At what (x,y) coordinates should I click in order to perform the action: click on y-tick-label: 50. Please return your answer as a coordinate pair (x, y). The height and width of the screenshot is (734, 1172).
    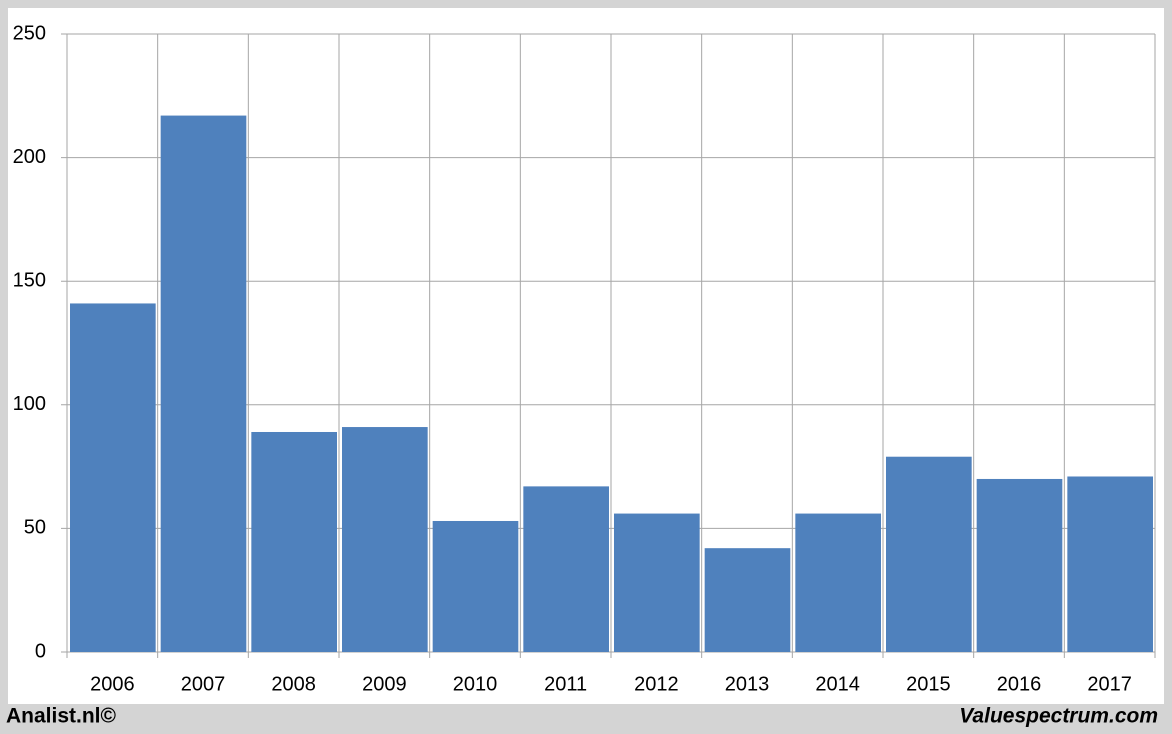
    Looking at the image, I should click on (35, 528).